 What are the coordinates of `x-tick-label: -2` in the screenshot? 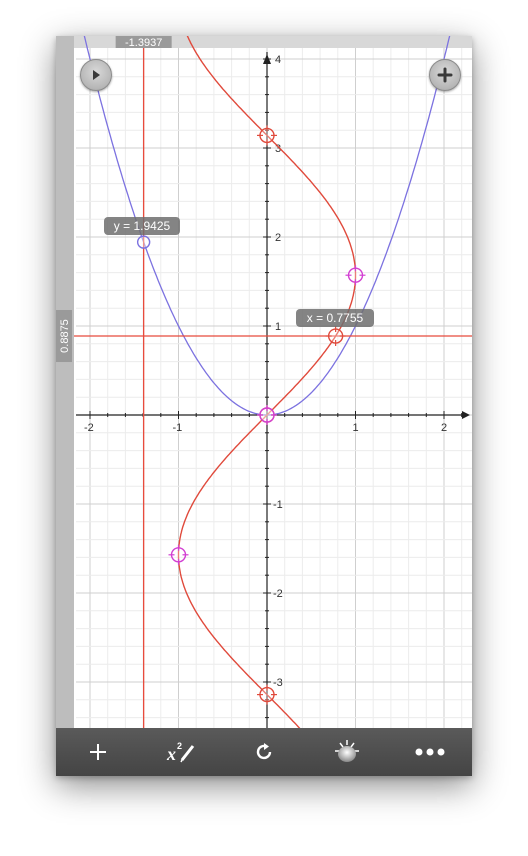 It's located at (89, 428).